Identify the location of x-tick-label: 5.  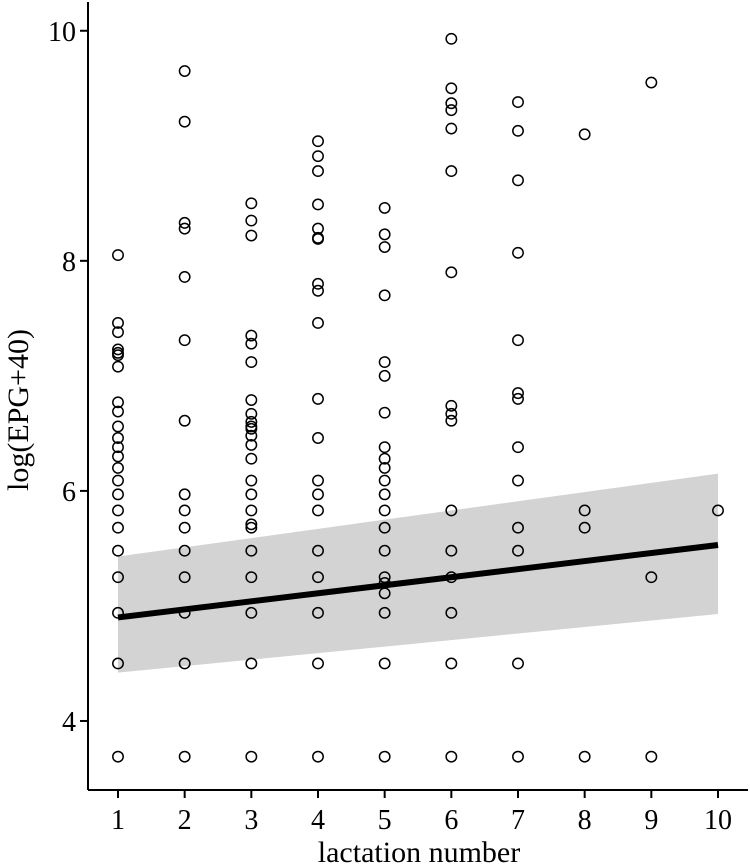
(385, 820).